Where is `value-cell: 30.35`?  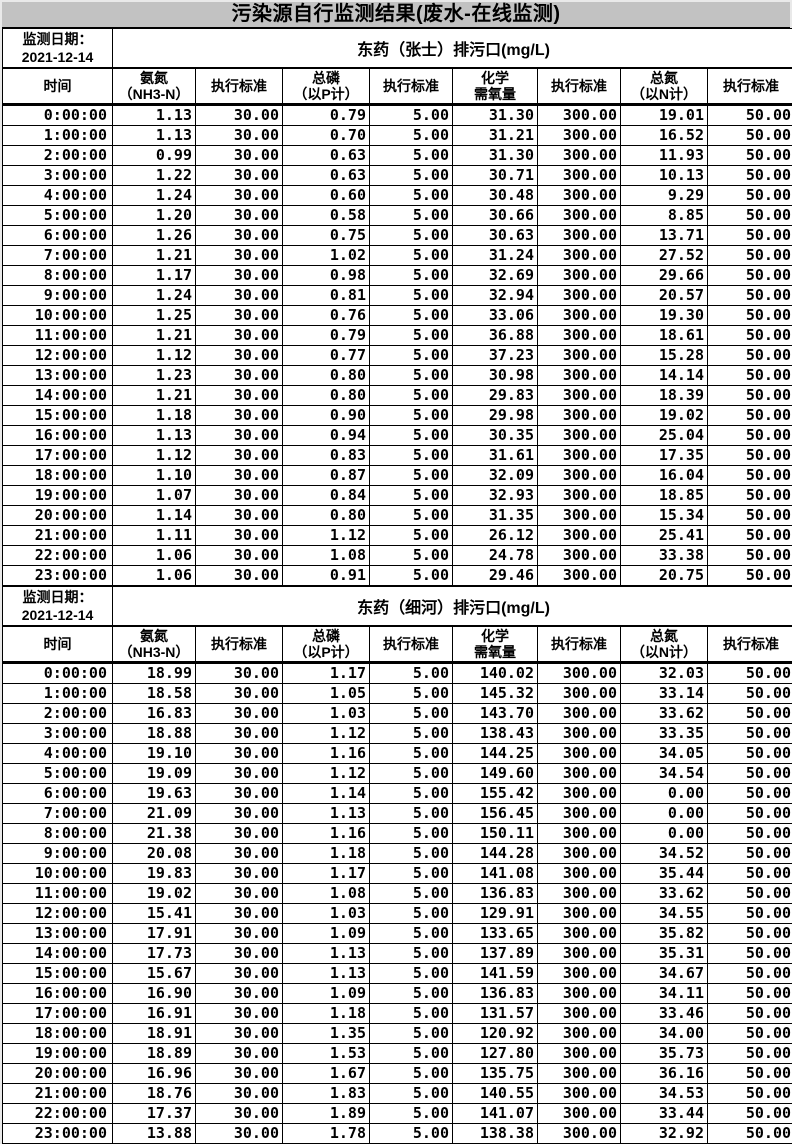
value-cell: 30.35 is located at coordinates (495, 436).